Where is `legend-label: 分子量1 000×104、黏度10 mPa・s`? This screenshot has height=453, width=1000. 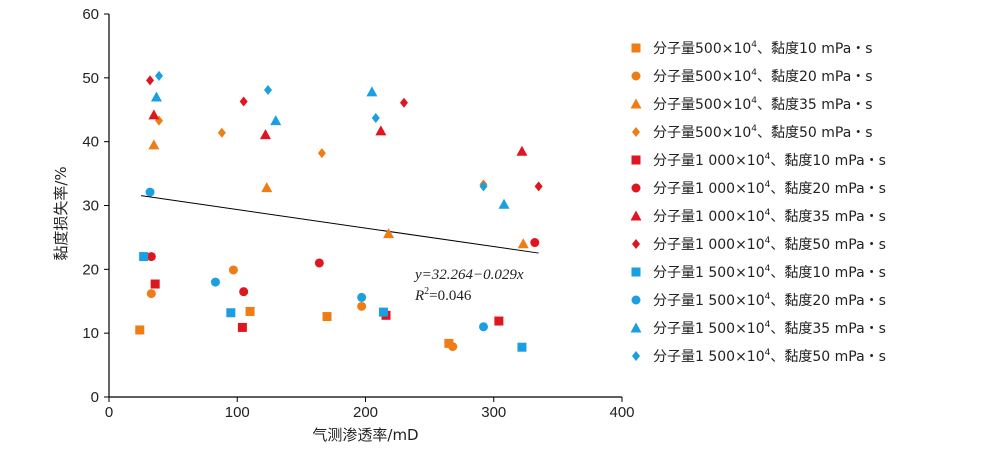 legend-label: 分子量1 000×104、黏度10 mPa・s is located at coordinates (769, 160).